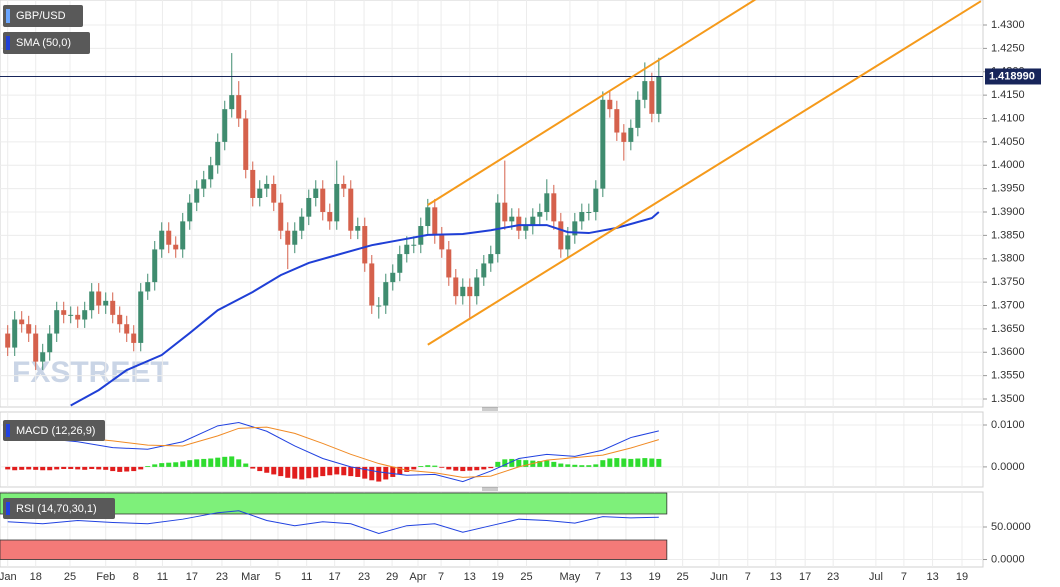 The image size is (1060, 587). Describe the element at coordinates (8, 577) in the screenshot. I see `x-tick-label: Jan` at that location.